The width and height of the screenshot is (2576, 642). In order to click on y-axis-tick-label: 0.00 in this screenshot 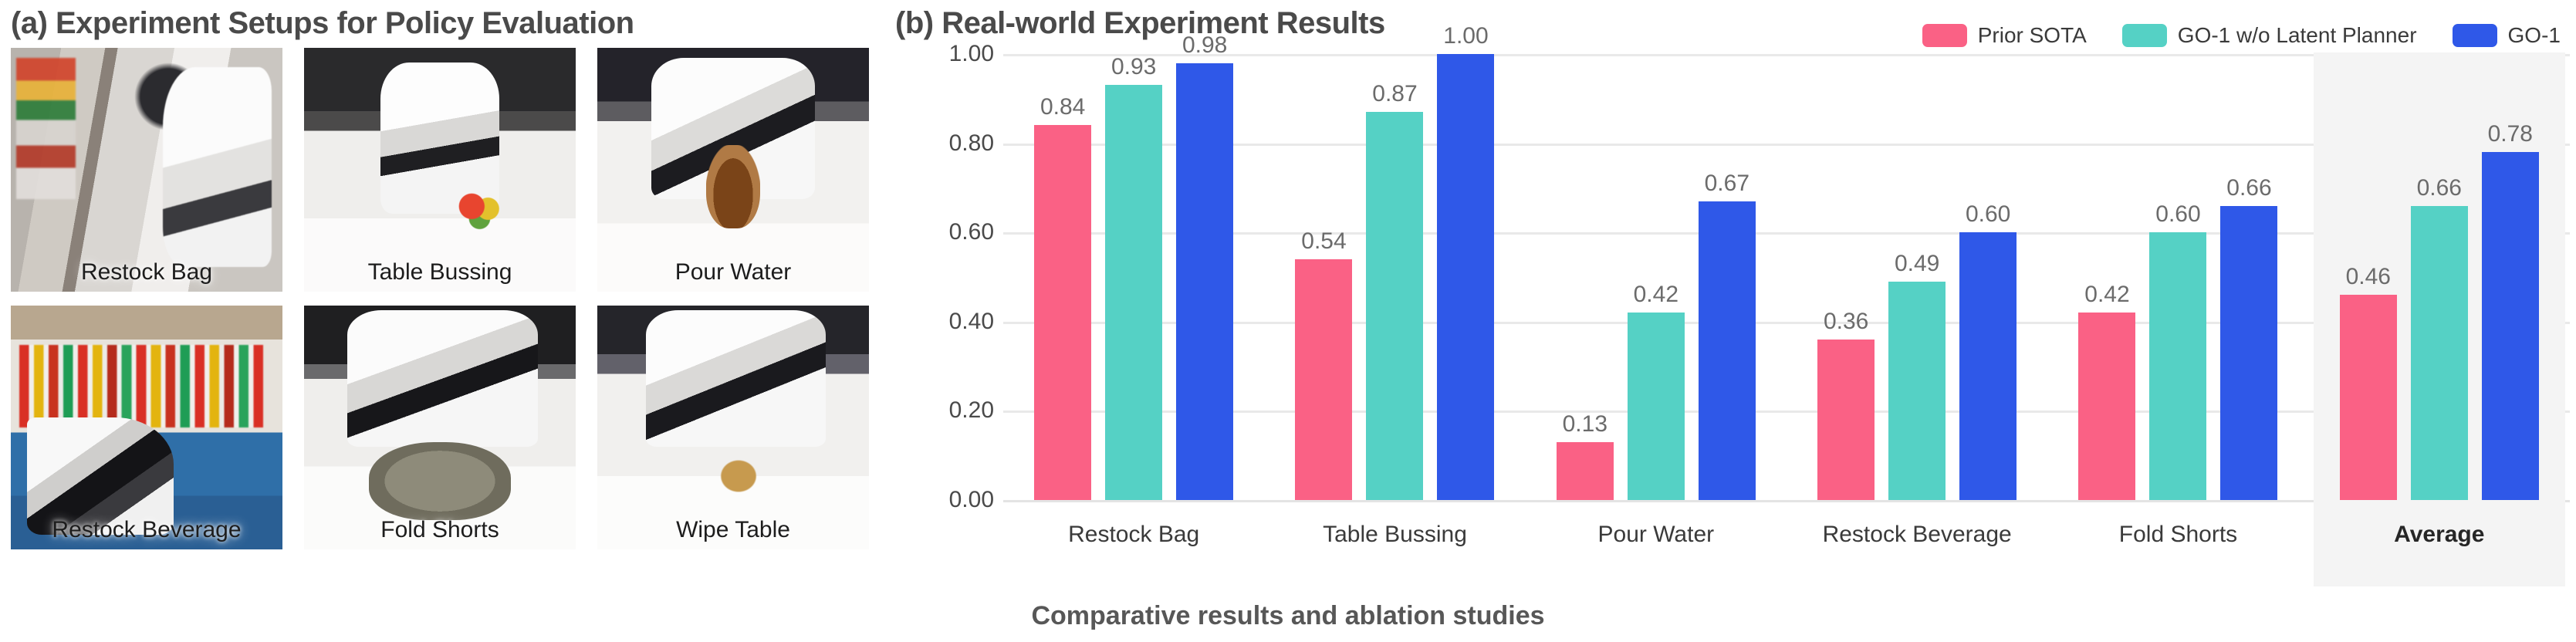, I will do `click(971, 499)`.